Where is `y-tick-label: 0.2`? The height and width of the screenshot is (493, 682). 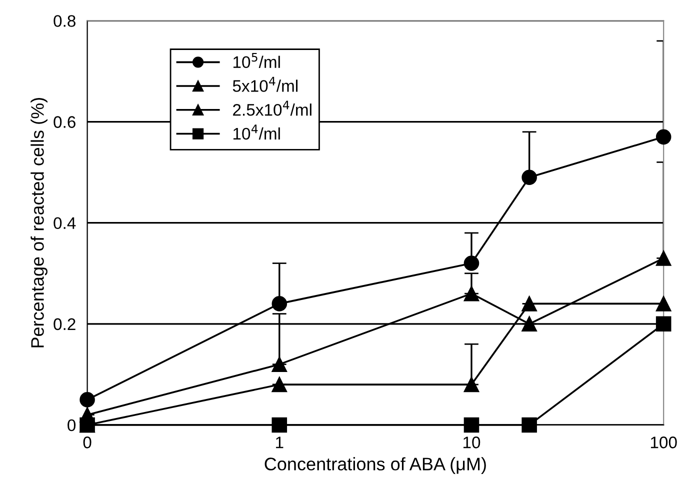 y-tick-label: 0.2 is located at coordinates (65, 324).